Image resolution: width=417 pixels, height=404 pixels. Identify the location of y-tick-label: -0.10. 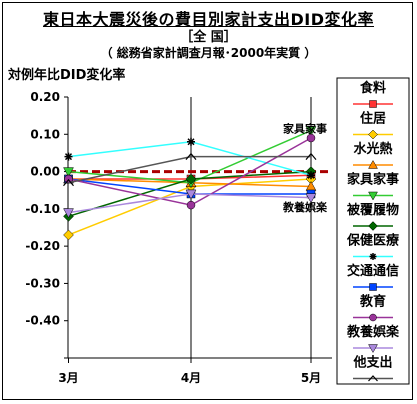
(42, 209).